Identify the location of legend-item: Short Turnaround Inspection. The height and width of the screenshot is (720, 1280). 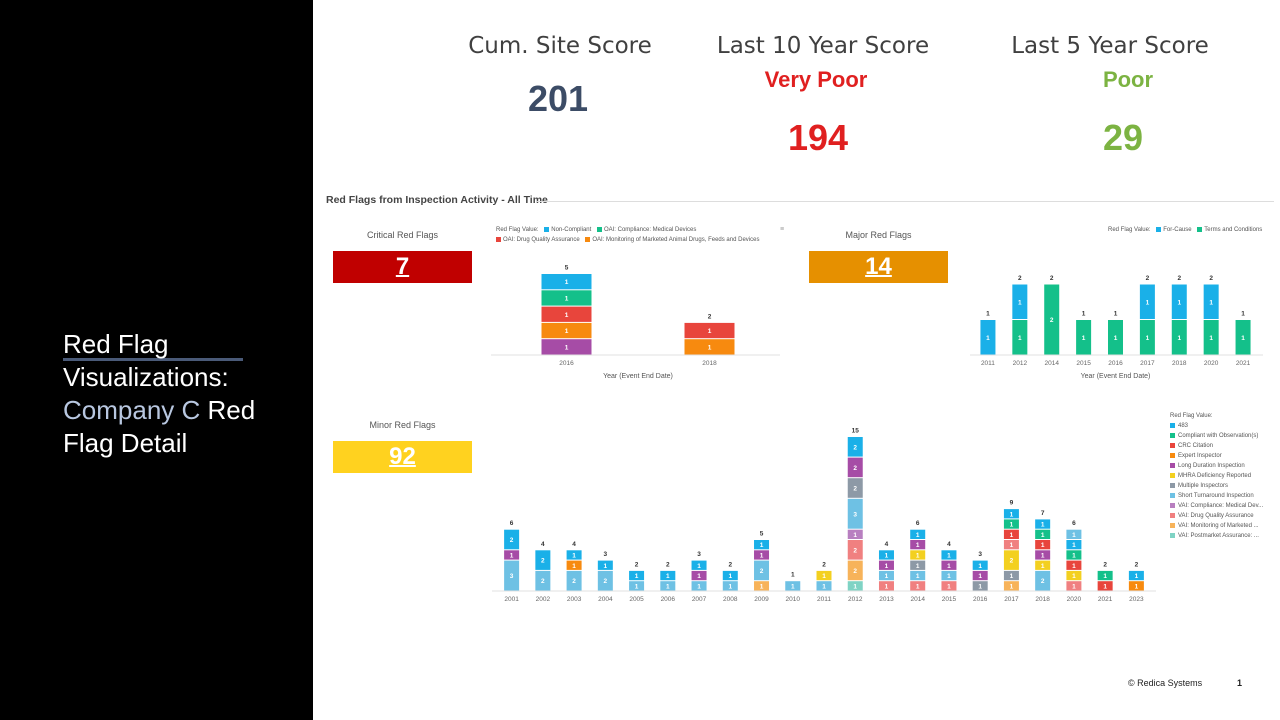
(1216, 498).